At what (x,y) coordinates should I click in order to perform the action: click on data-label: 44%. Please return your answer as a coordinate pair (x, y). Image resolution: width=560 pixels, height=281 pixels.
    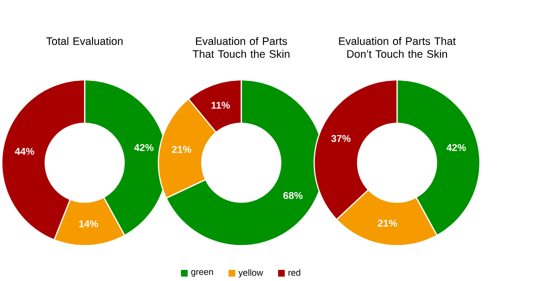
    Looking at the image, I should click on (24, 151).